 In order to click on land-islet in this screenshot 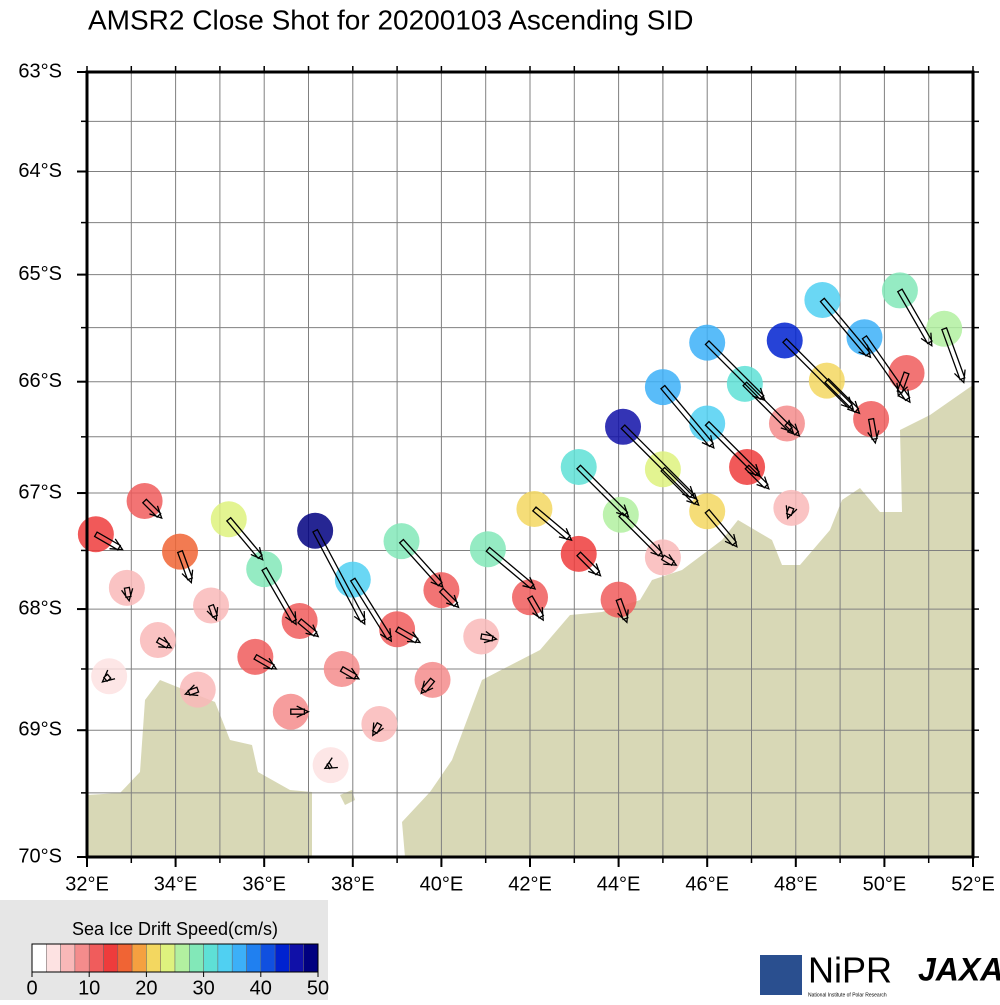, I will do `click(347, 797)`.